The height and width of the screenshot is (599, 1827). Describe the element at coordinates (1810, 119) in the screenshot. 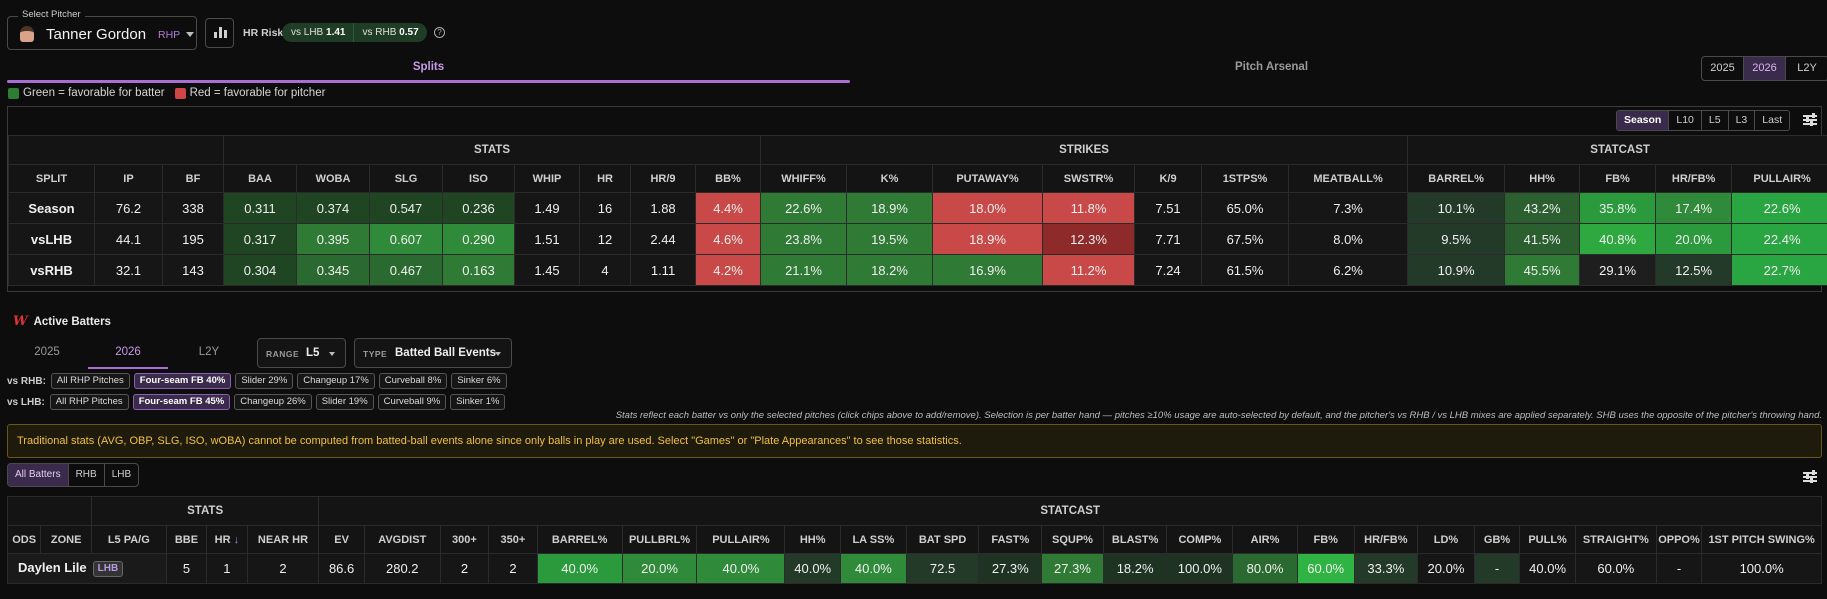

I see `settings-sliders-icon` at that location.